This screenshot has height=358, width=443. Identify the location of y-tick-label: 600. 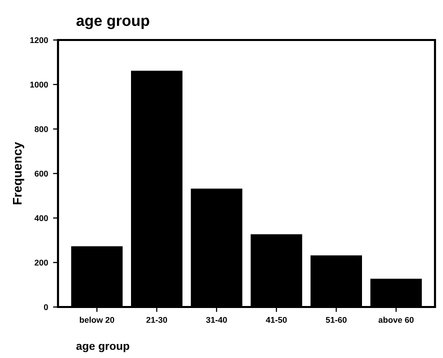
(41, 173).